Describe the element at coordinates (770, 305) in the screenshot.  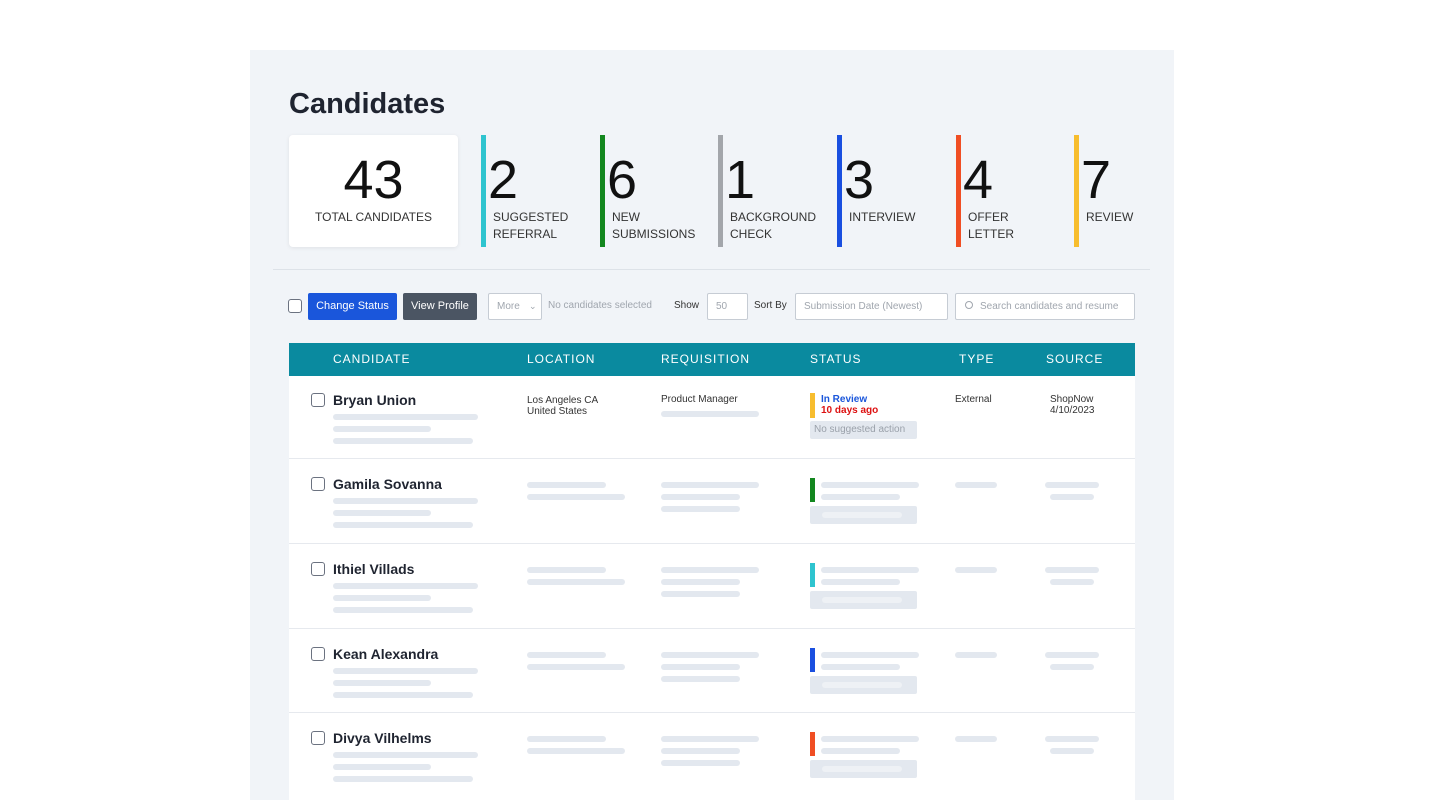
I see `label: Sort By` at that location.